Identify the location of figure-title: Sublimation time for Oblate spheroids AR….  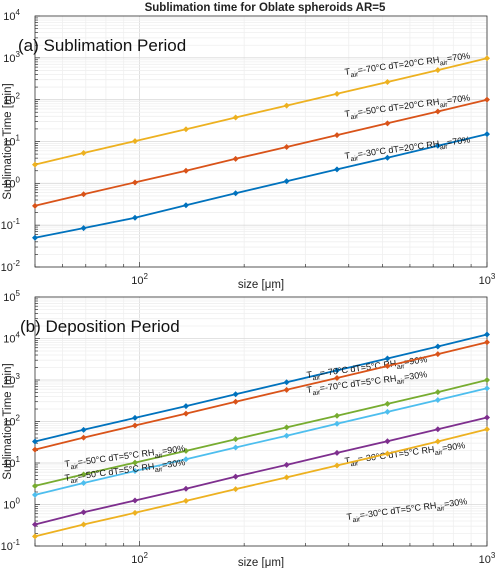
(265, 8).